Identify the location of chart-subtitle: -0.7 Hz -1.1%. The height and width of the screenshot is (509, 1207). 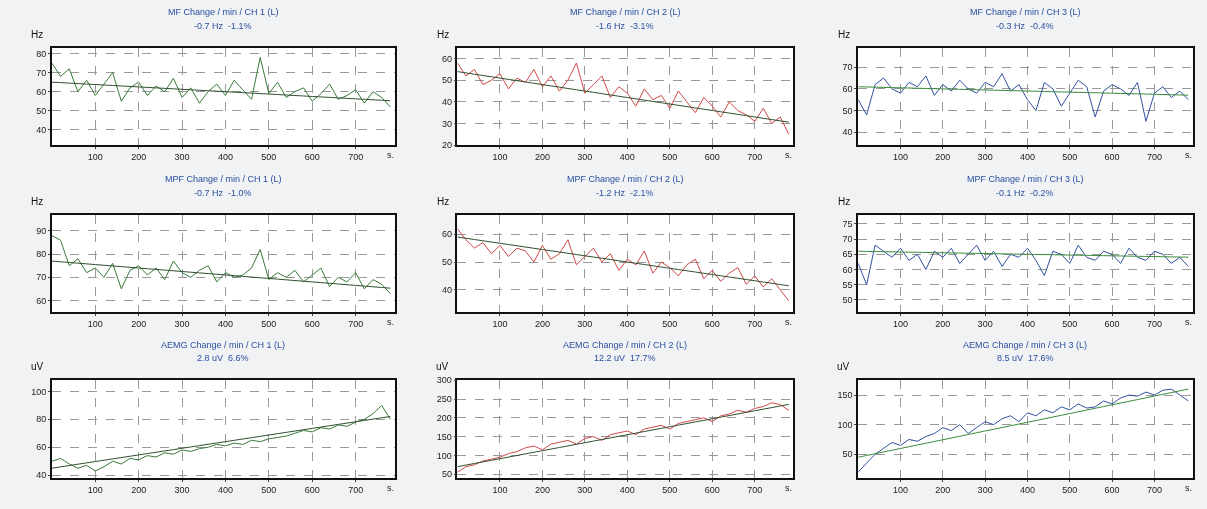
(223, 26).